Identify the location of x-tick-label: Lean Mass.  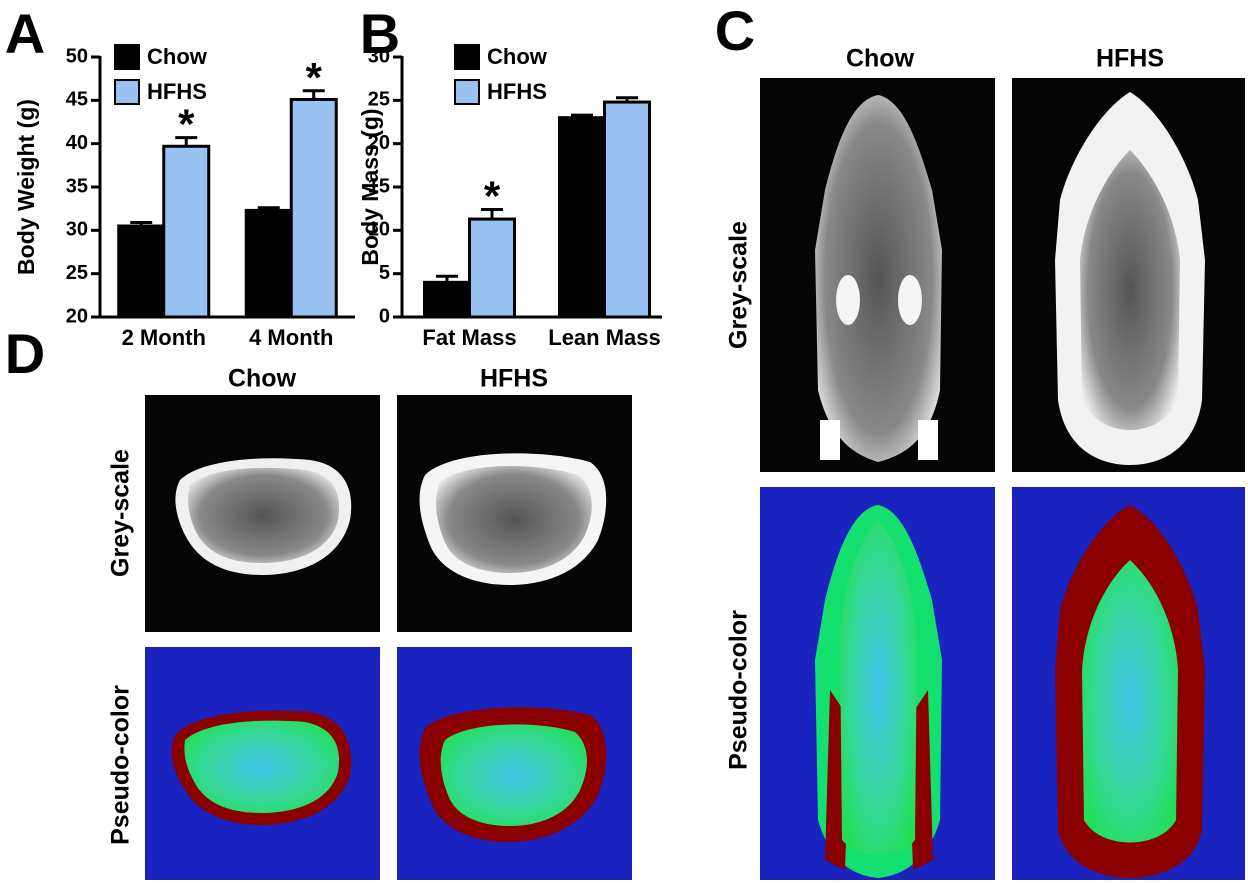
(604, 337).